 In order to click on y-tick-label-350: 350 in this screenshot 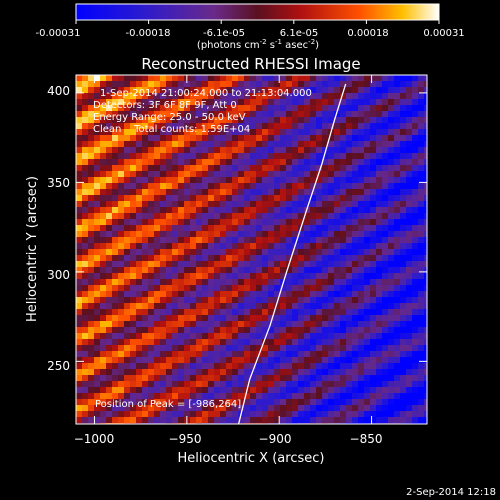, I will do `click(58, 183)`.